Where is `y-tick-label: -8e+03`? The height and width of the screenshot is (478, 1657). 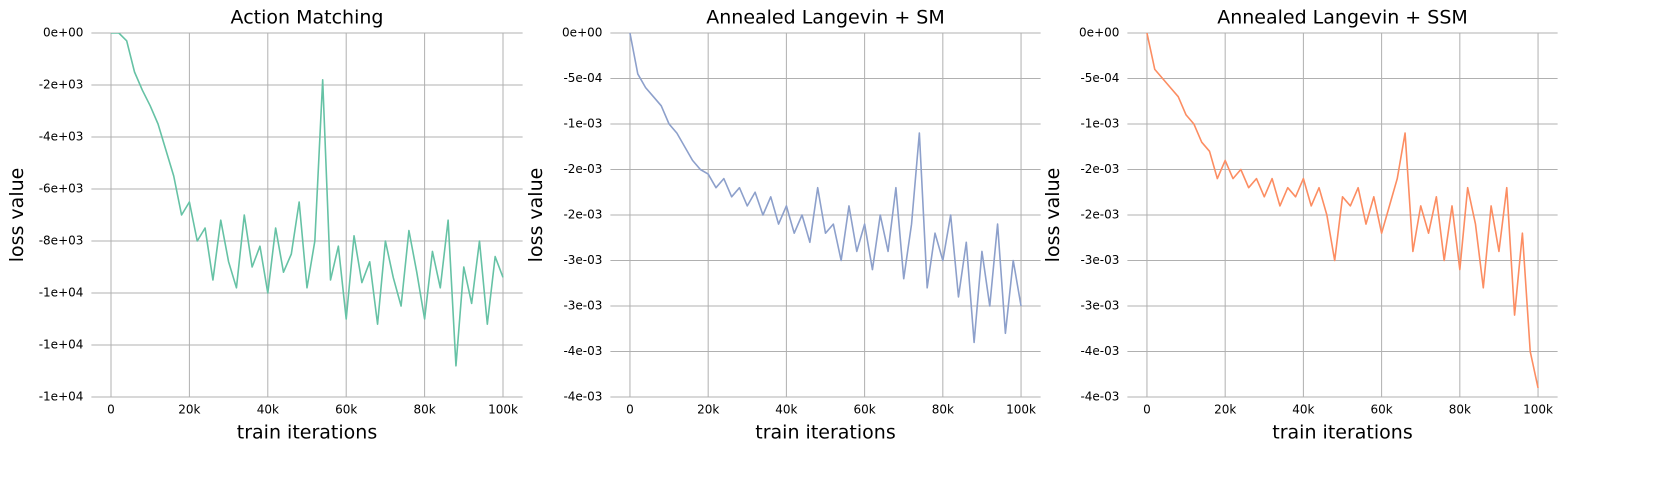 y-tick-label: -8e+03 is located at coordinates (61, 241).